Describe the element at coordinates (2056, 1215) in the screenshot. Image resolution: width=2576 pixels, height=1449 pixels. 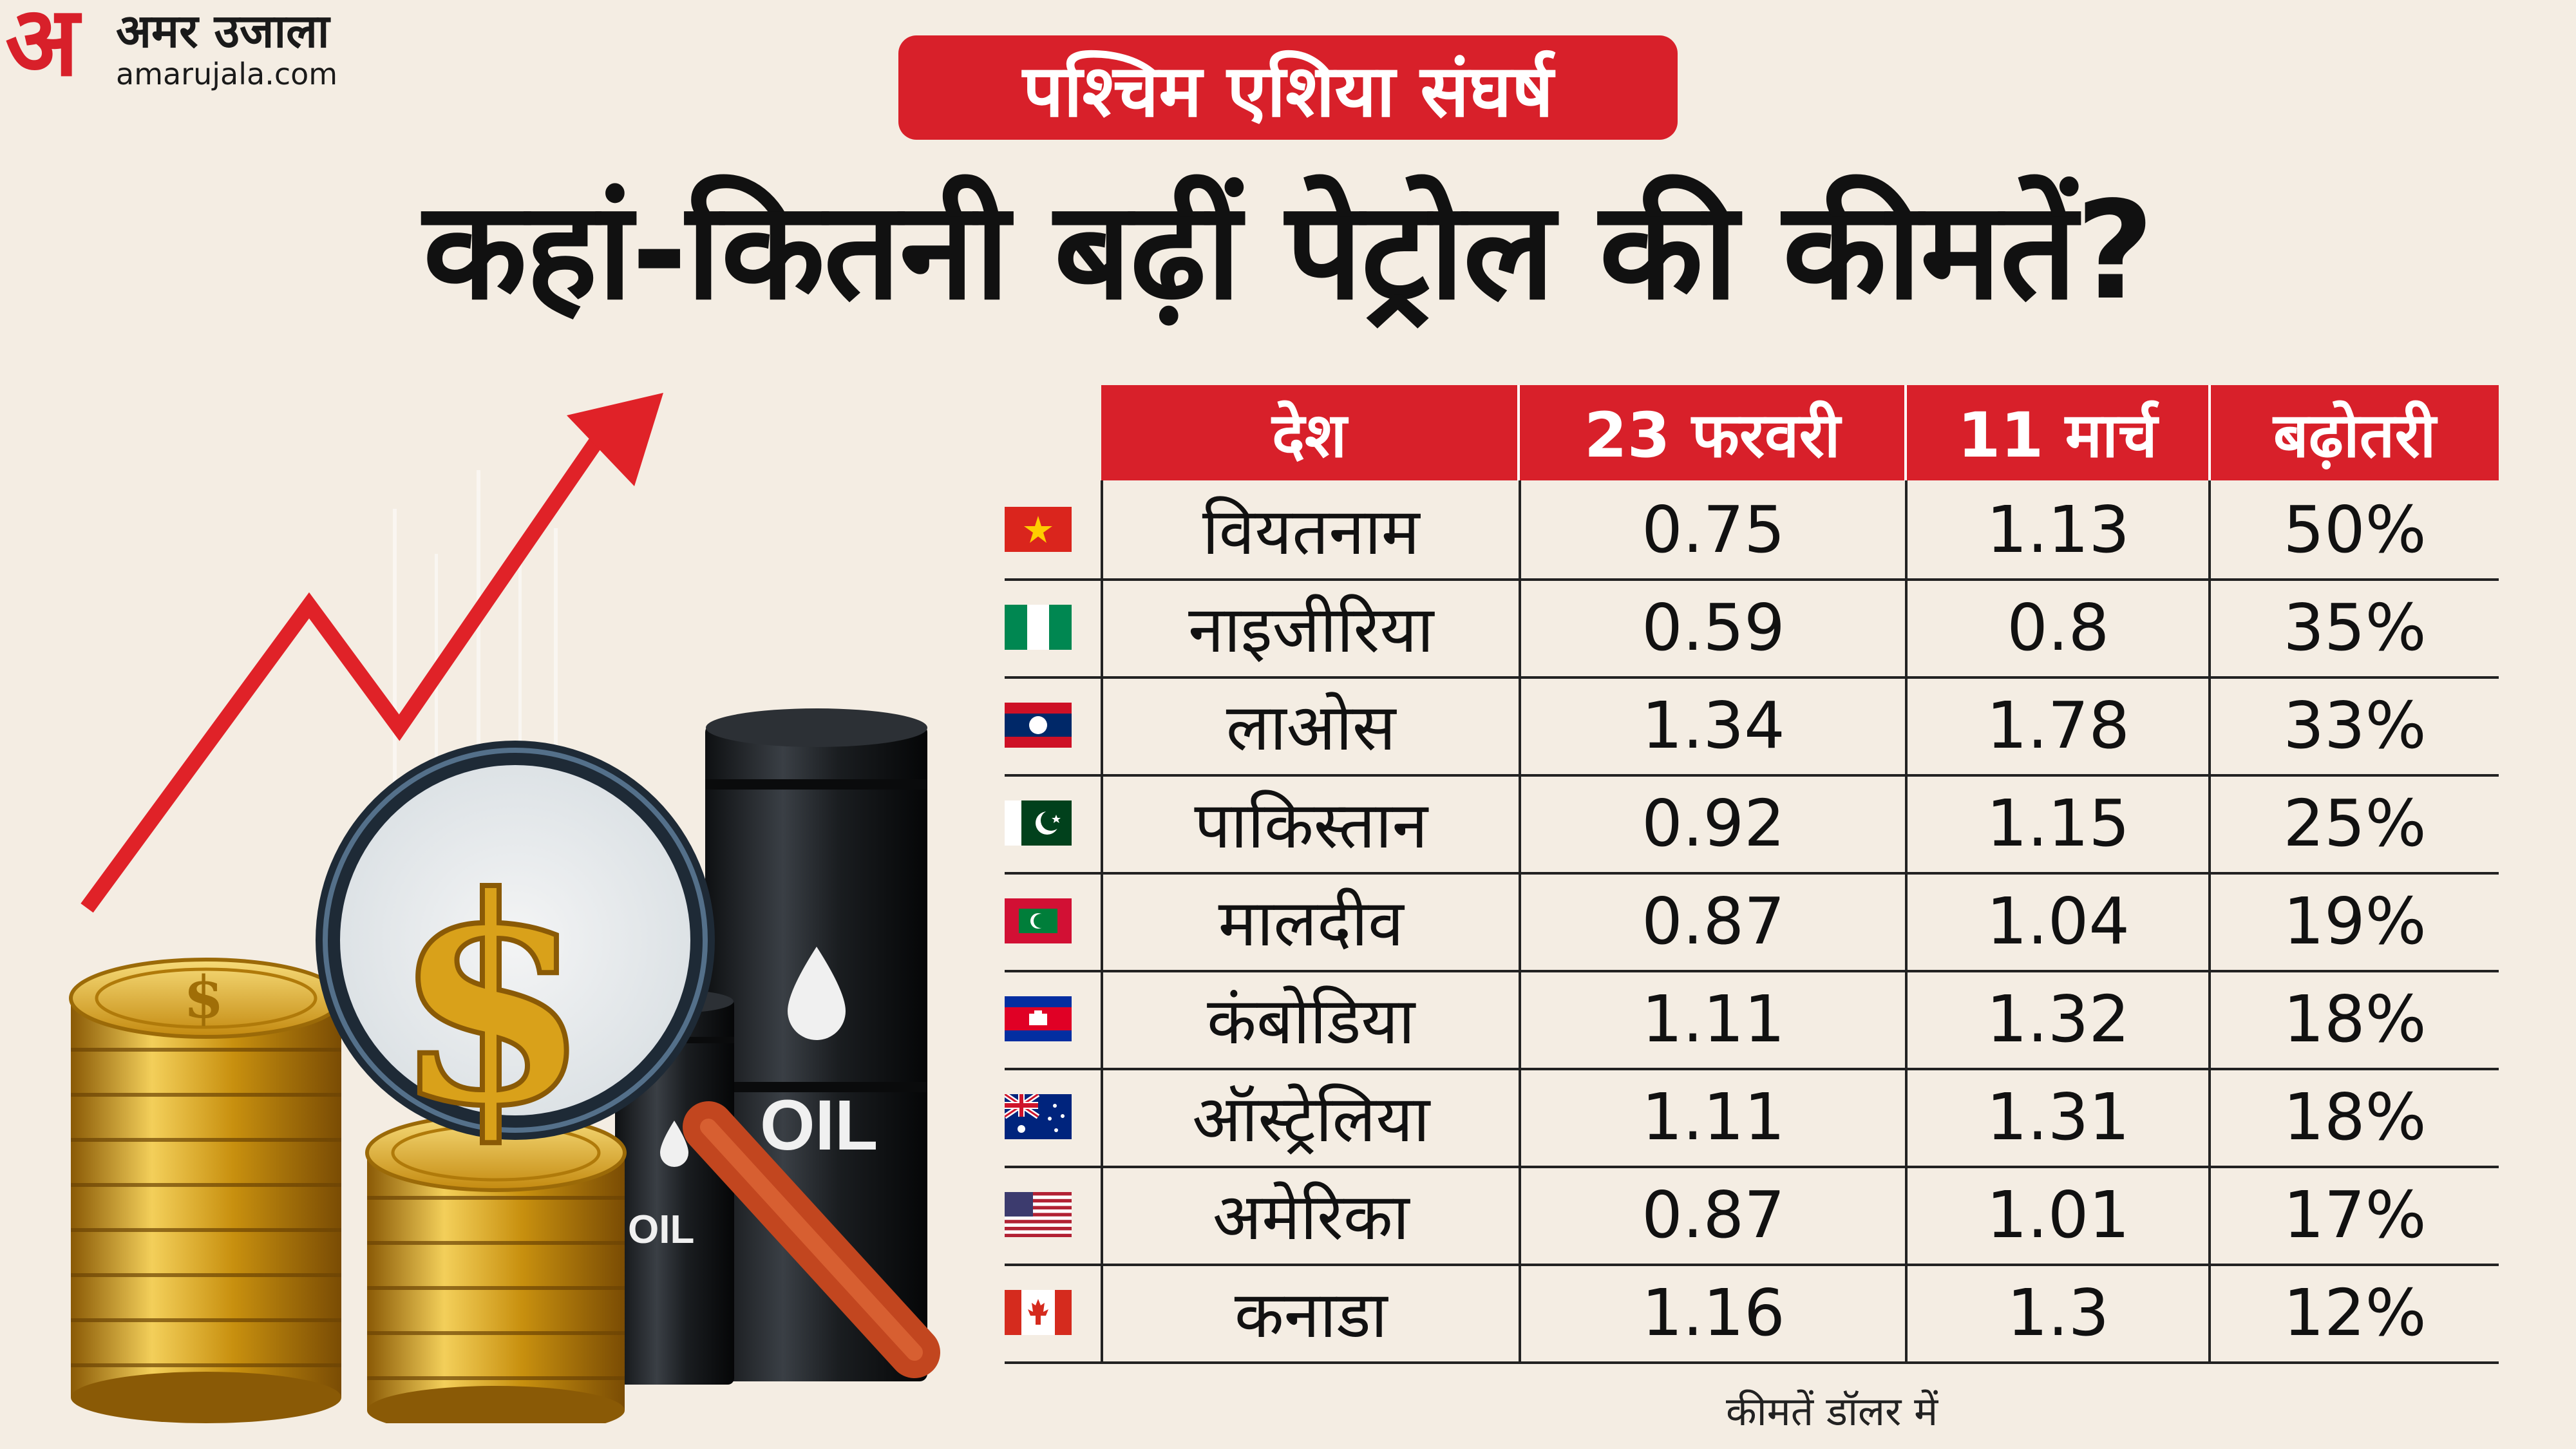
I see `price-mar11: 1.01` at that location.